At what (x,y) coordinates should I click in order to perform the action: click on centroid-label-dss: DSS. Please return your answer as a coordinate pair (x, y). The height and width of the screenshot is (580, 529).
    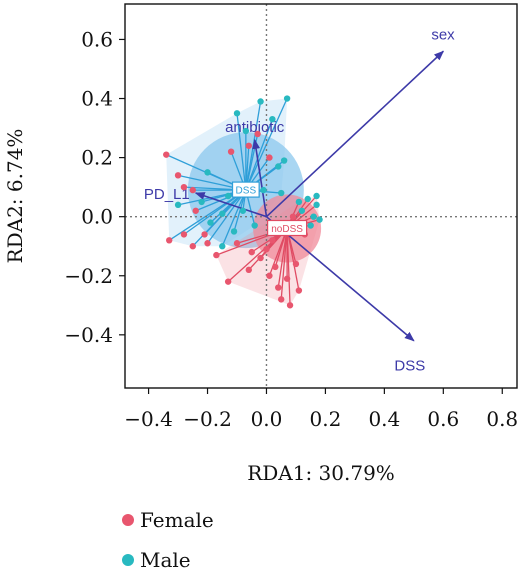
    Looking at the image, I should click on (246, 191).